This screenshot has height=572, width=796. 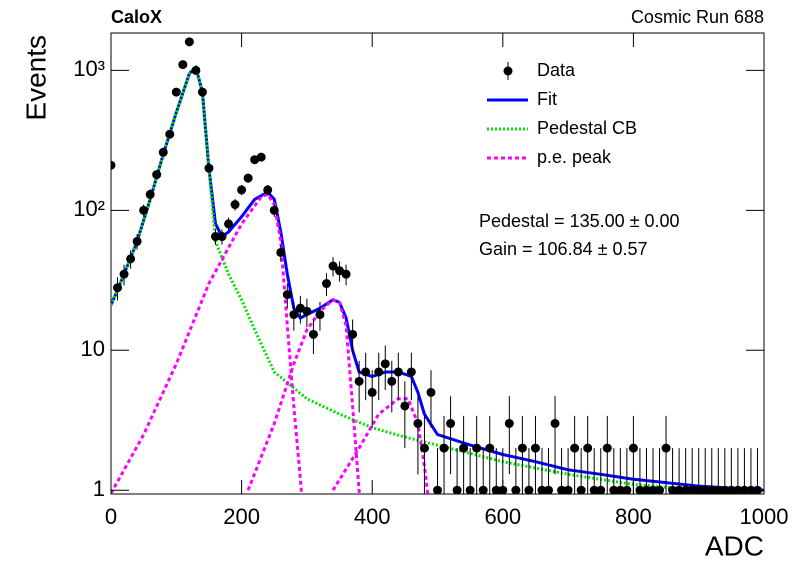 I want to click on legend-label: p.e. peak, so click(x=574, y=157).